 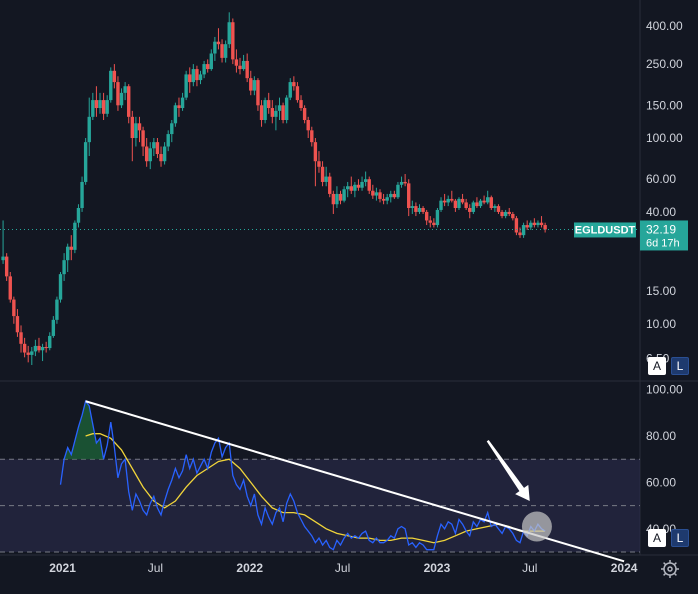 What do you see at coordinates (680, 538) in the screenshot?
I see `log-scale-button-osc: L` at bounding box center [680, 538].